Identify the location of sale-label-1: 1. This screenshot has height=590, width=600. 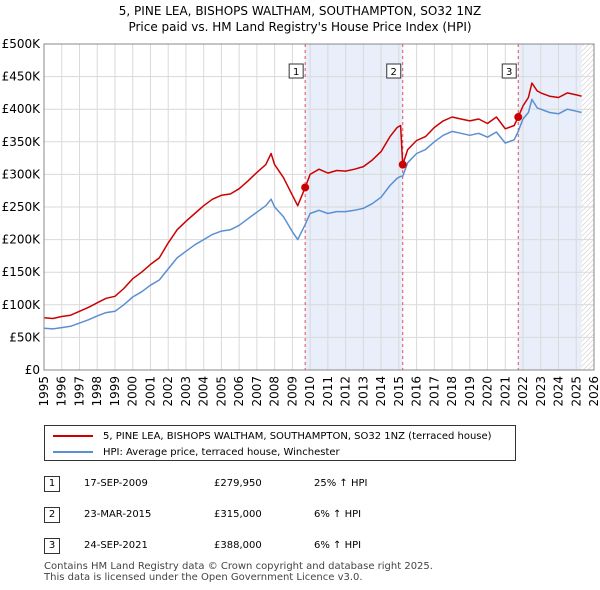
(296, 72).